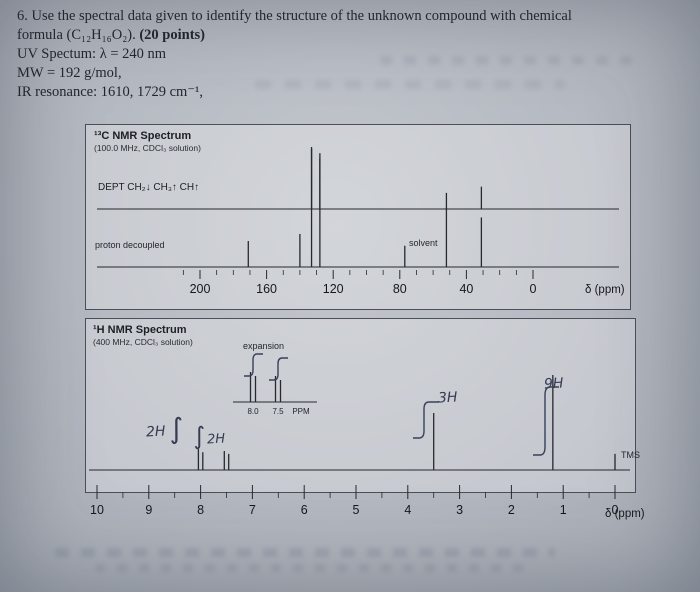 This screenshot has width=700, height=592. What do you see at coordinates (511, 510) in the screenshot?
I see `h1-tick-label: 2` at bounding box center [511, 510].